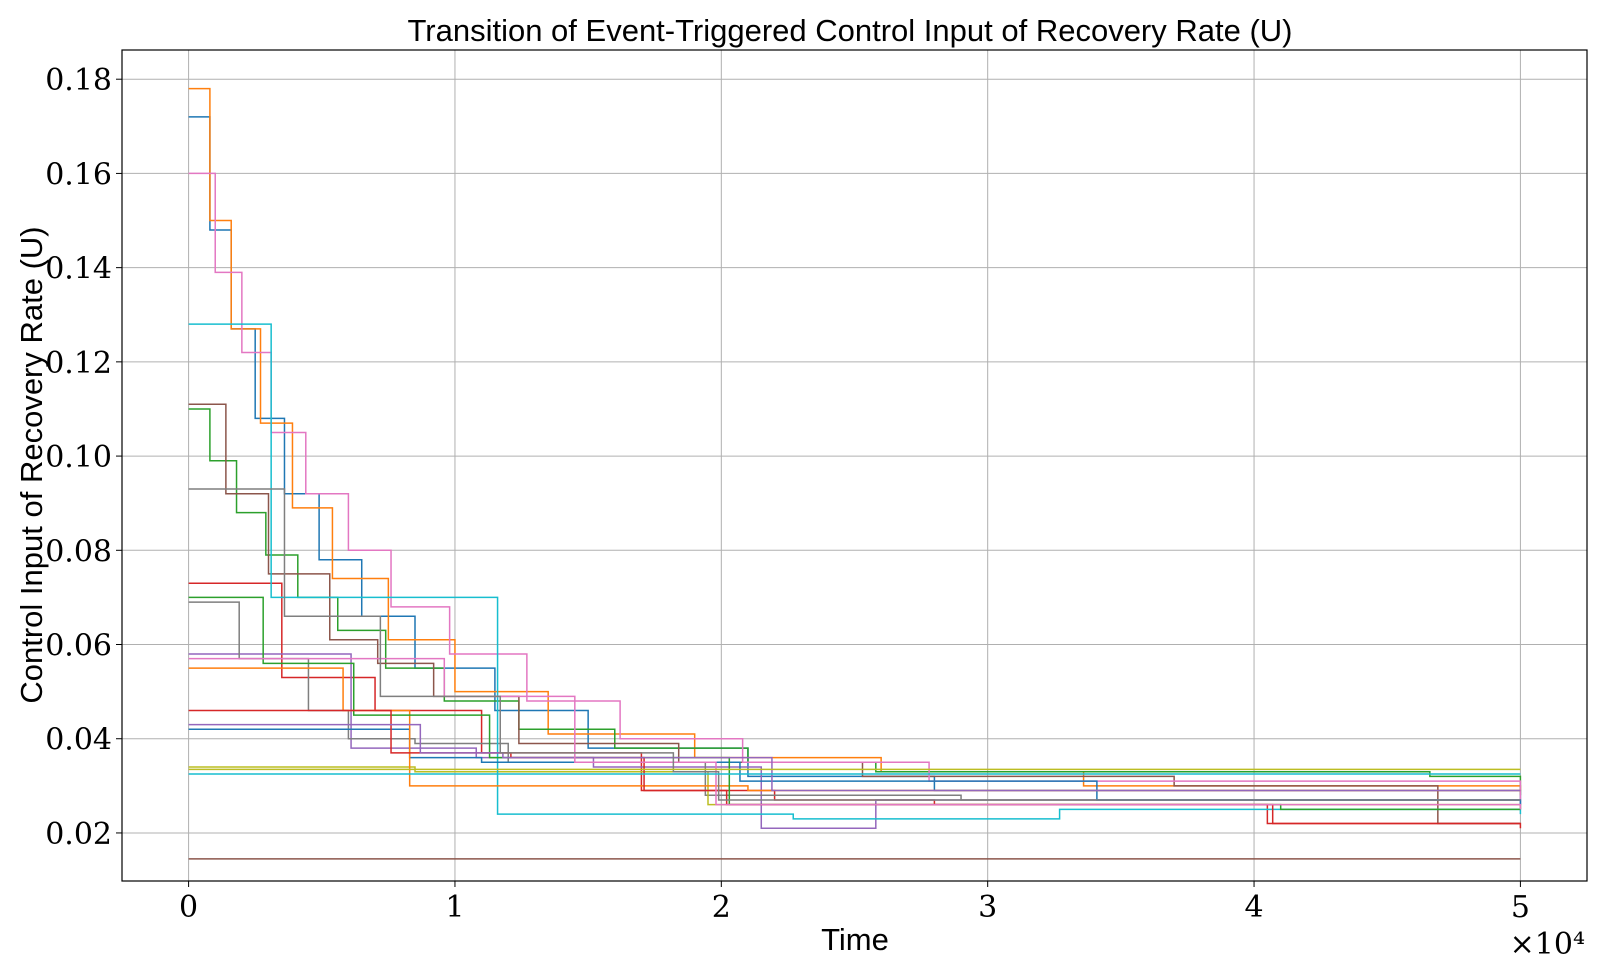  Describe the element at coordinates (1520, 907) in the screenshot. I see `x-tick-label: 5` at that location.